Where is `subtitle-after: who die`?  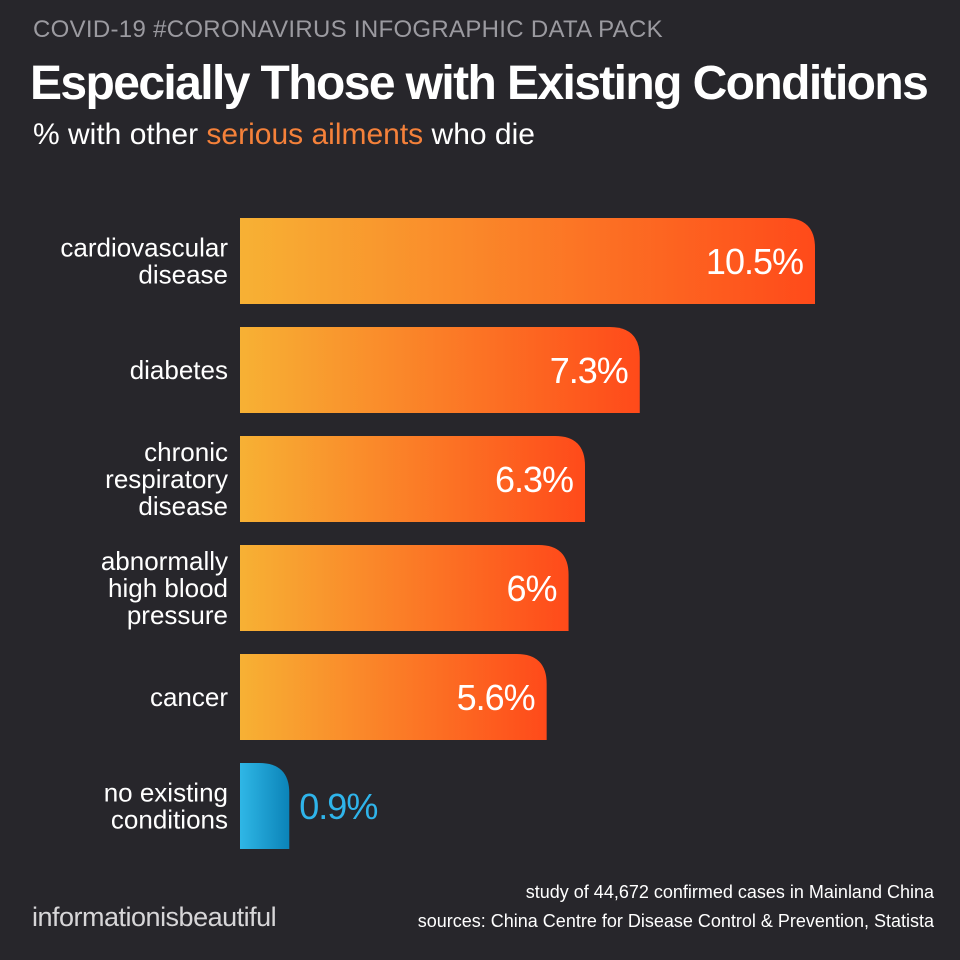 subtitle-after: who die is located at coordinates (479, 134).